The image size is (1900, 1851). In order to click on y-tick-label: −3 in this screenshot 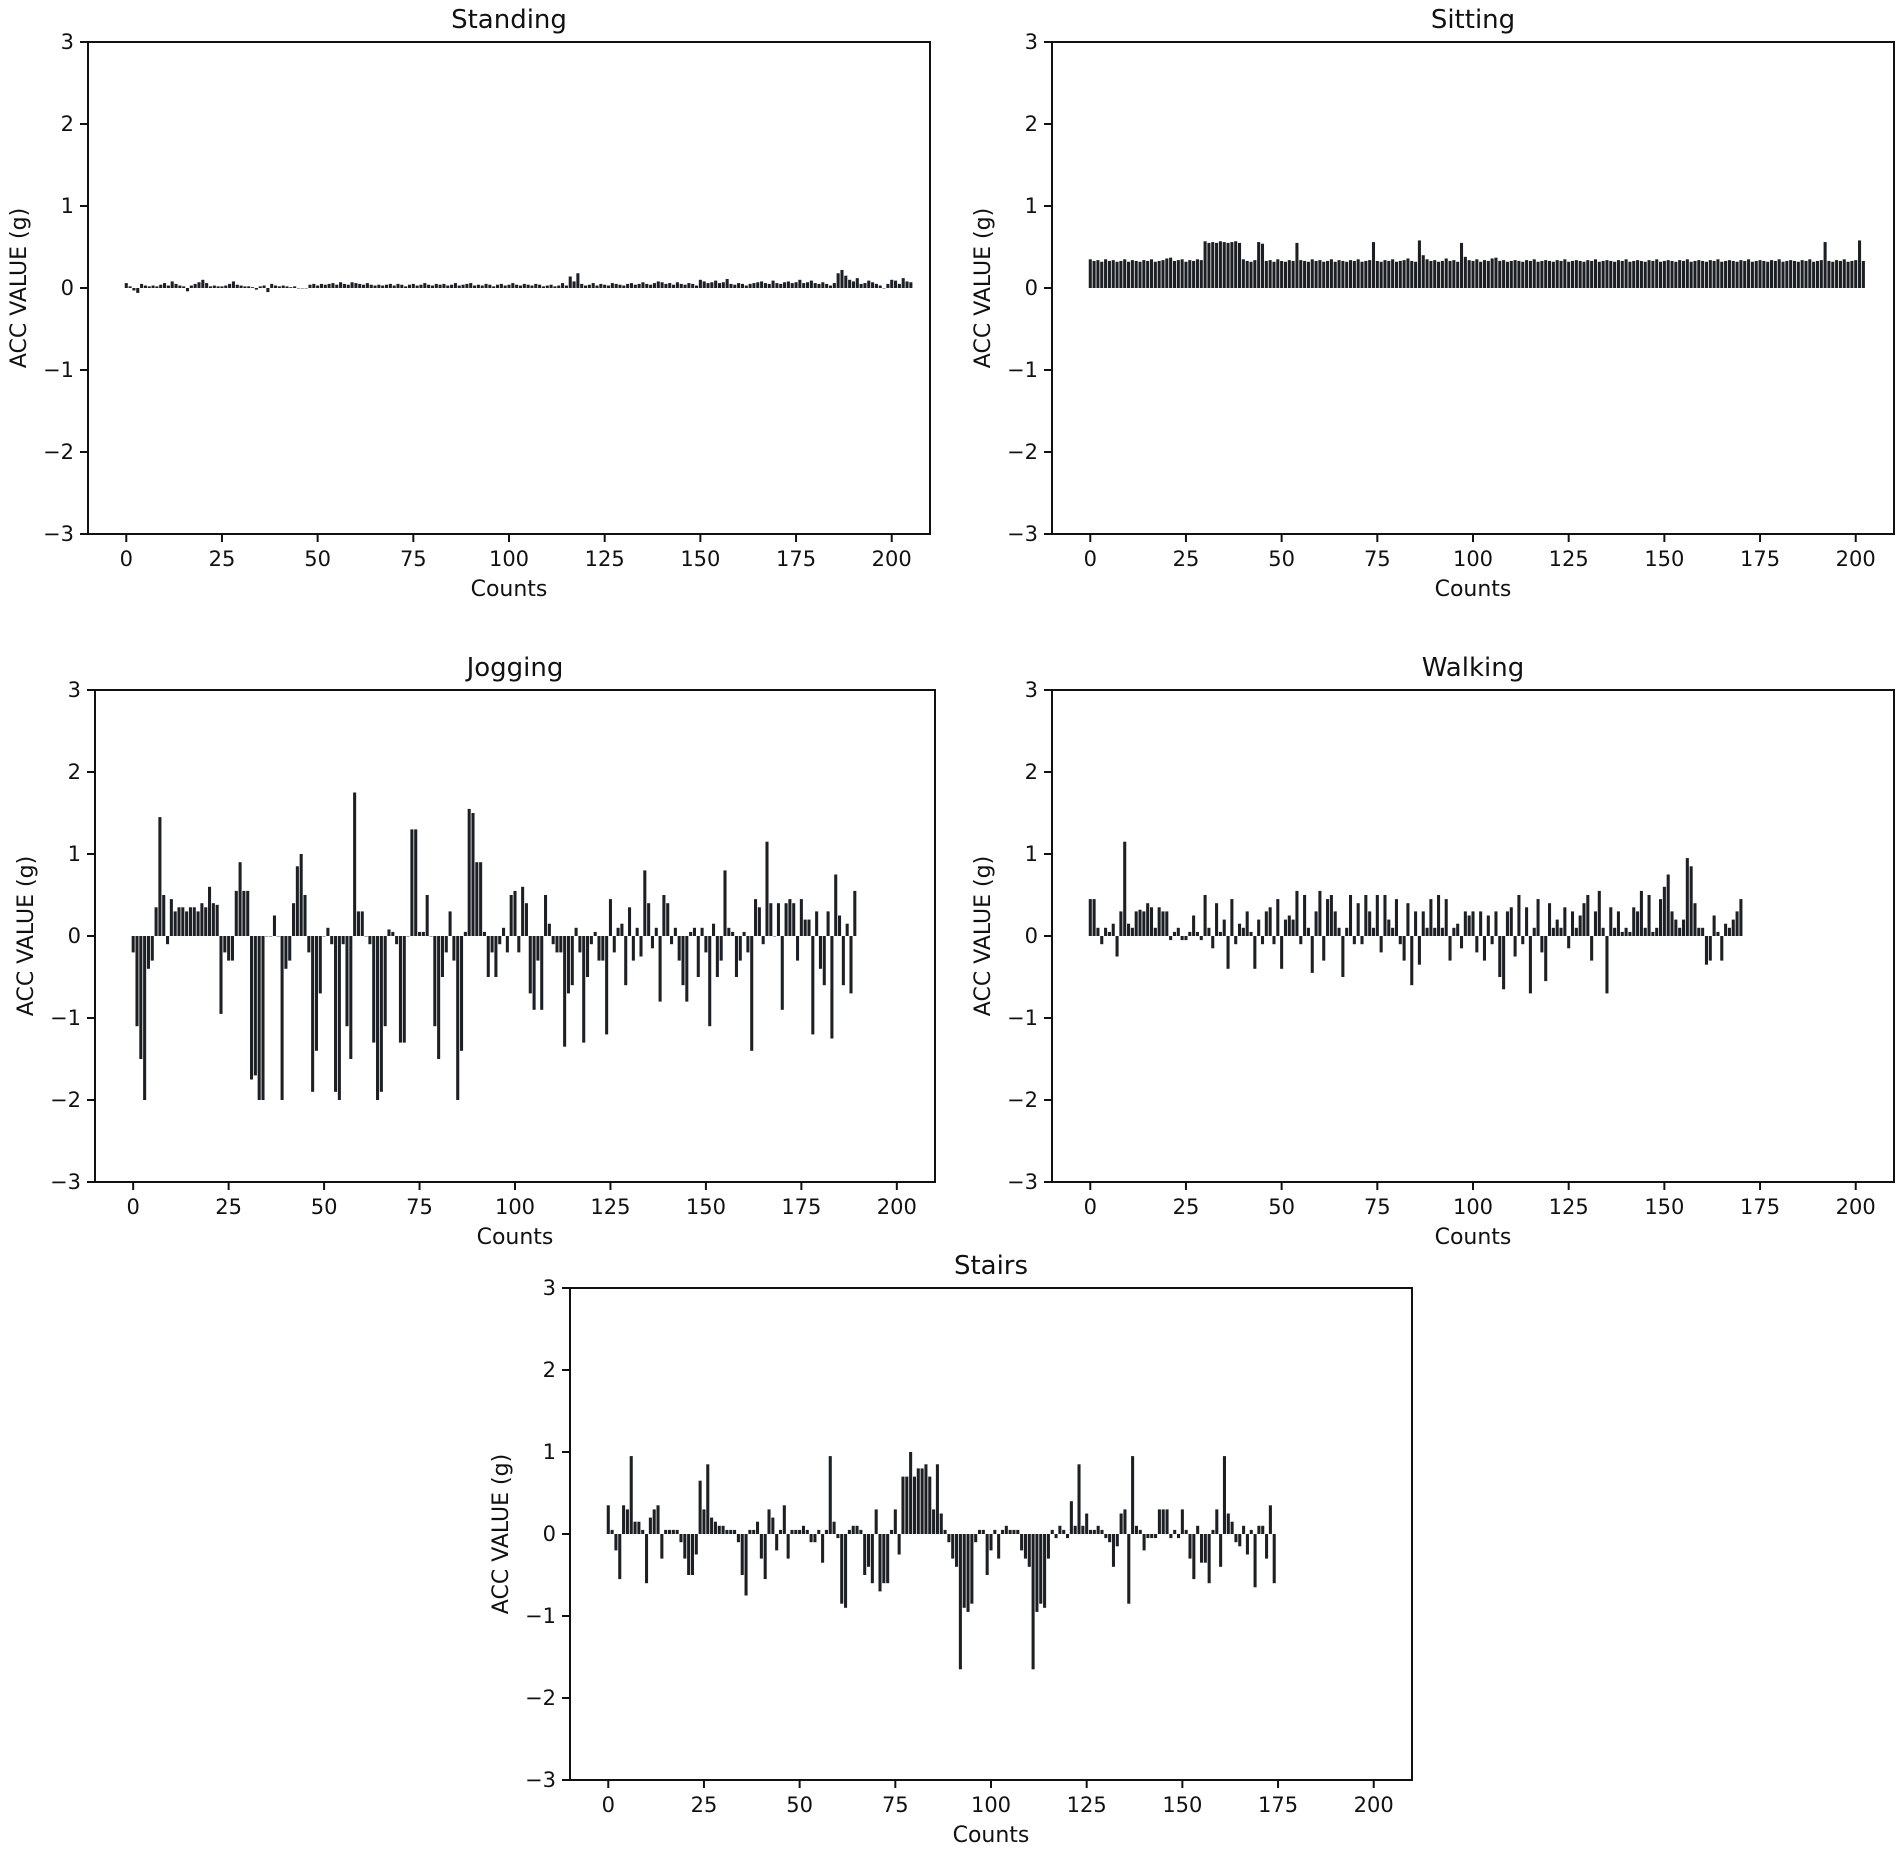, I will do `click(58, 534)`.